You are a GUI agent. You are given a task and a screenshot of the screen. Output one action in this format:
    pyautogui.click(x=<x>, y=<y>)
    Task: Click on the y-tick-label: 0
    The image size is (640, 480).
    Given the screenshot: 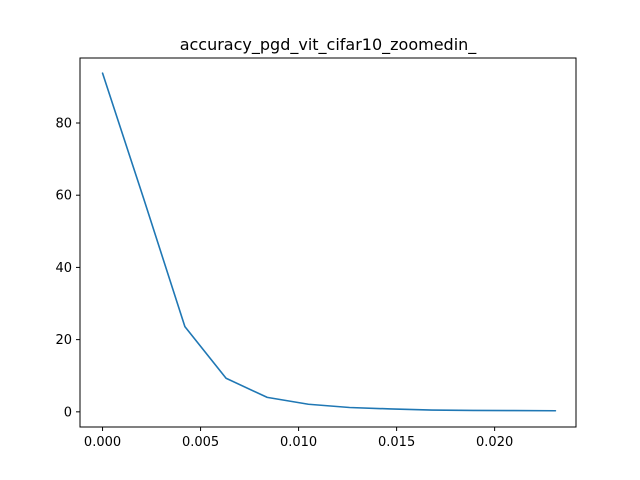 What is the action you would take?
    pyautogui.click(x=68, y=412)
    